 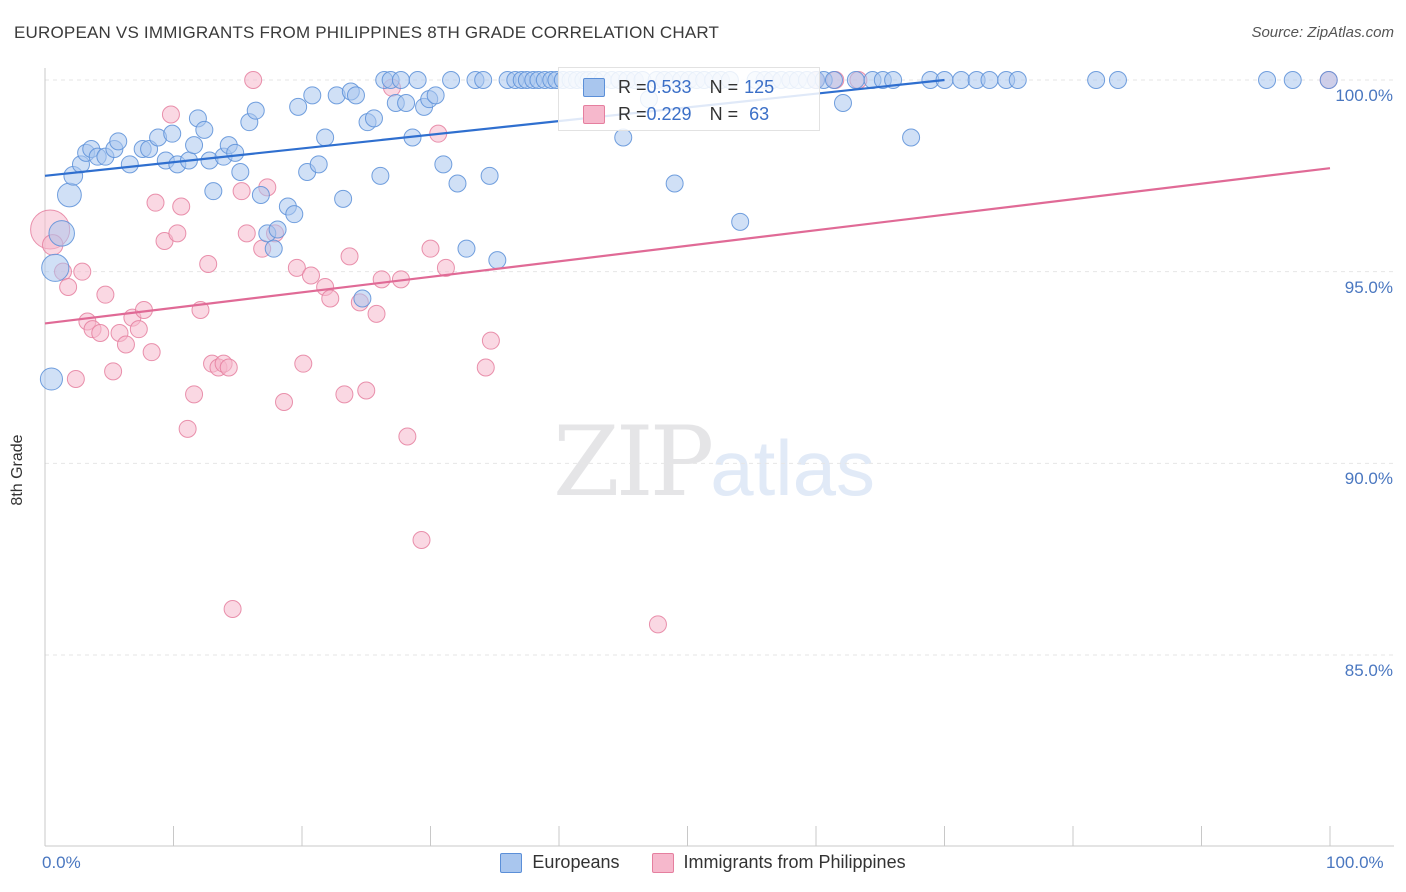 I want to click on legend-item-europeans: Europeans, so click(x=560, y=862).